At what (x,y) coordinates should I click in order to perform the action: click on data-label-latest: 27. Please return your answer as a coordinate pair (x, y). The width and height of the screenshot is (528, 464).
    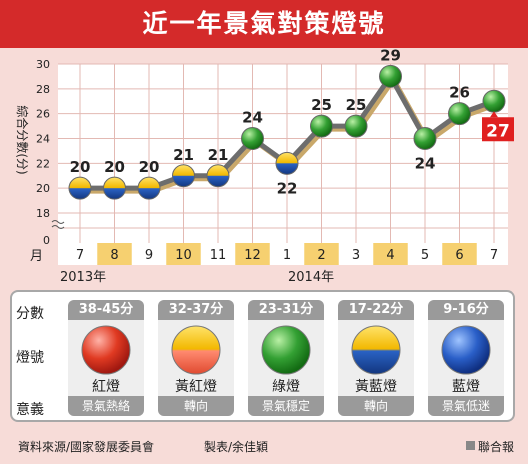
    Looking at the image, I should click on (498, 131).